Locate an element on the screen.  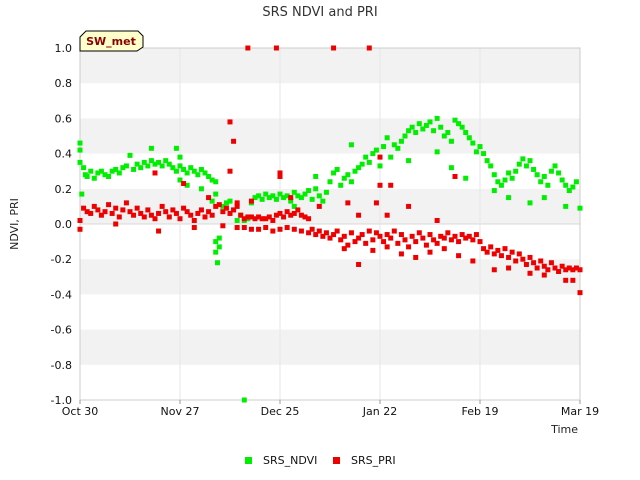
y-tick-label: -0.8 is located at coordinates (61, 365).